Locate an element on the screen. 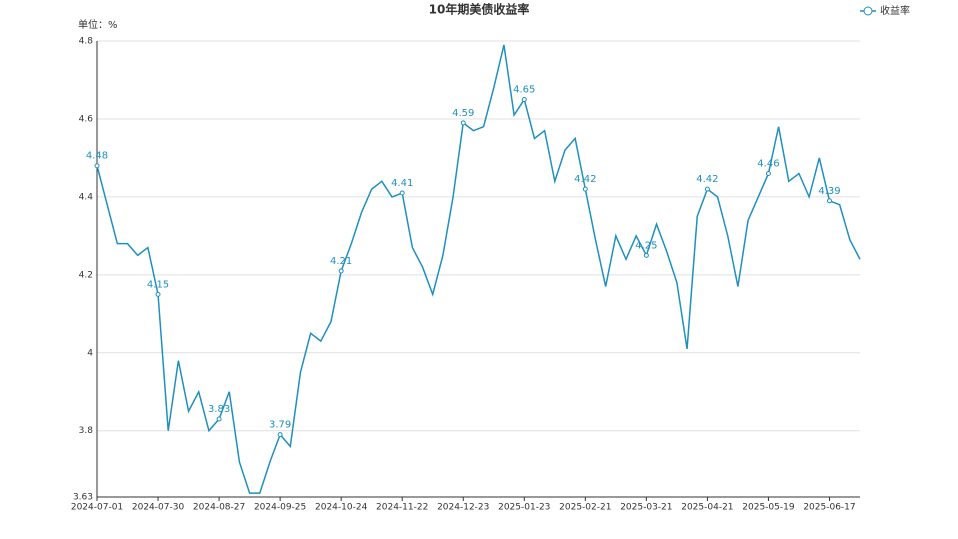 This screenshot has height=539, width=958. y-tick-label: 4 is located at coordinates (90, 353).